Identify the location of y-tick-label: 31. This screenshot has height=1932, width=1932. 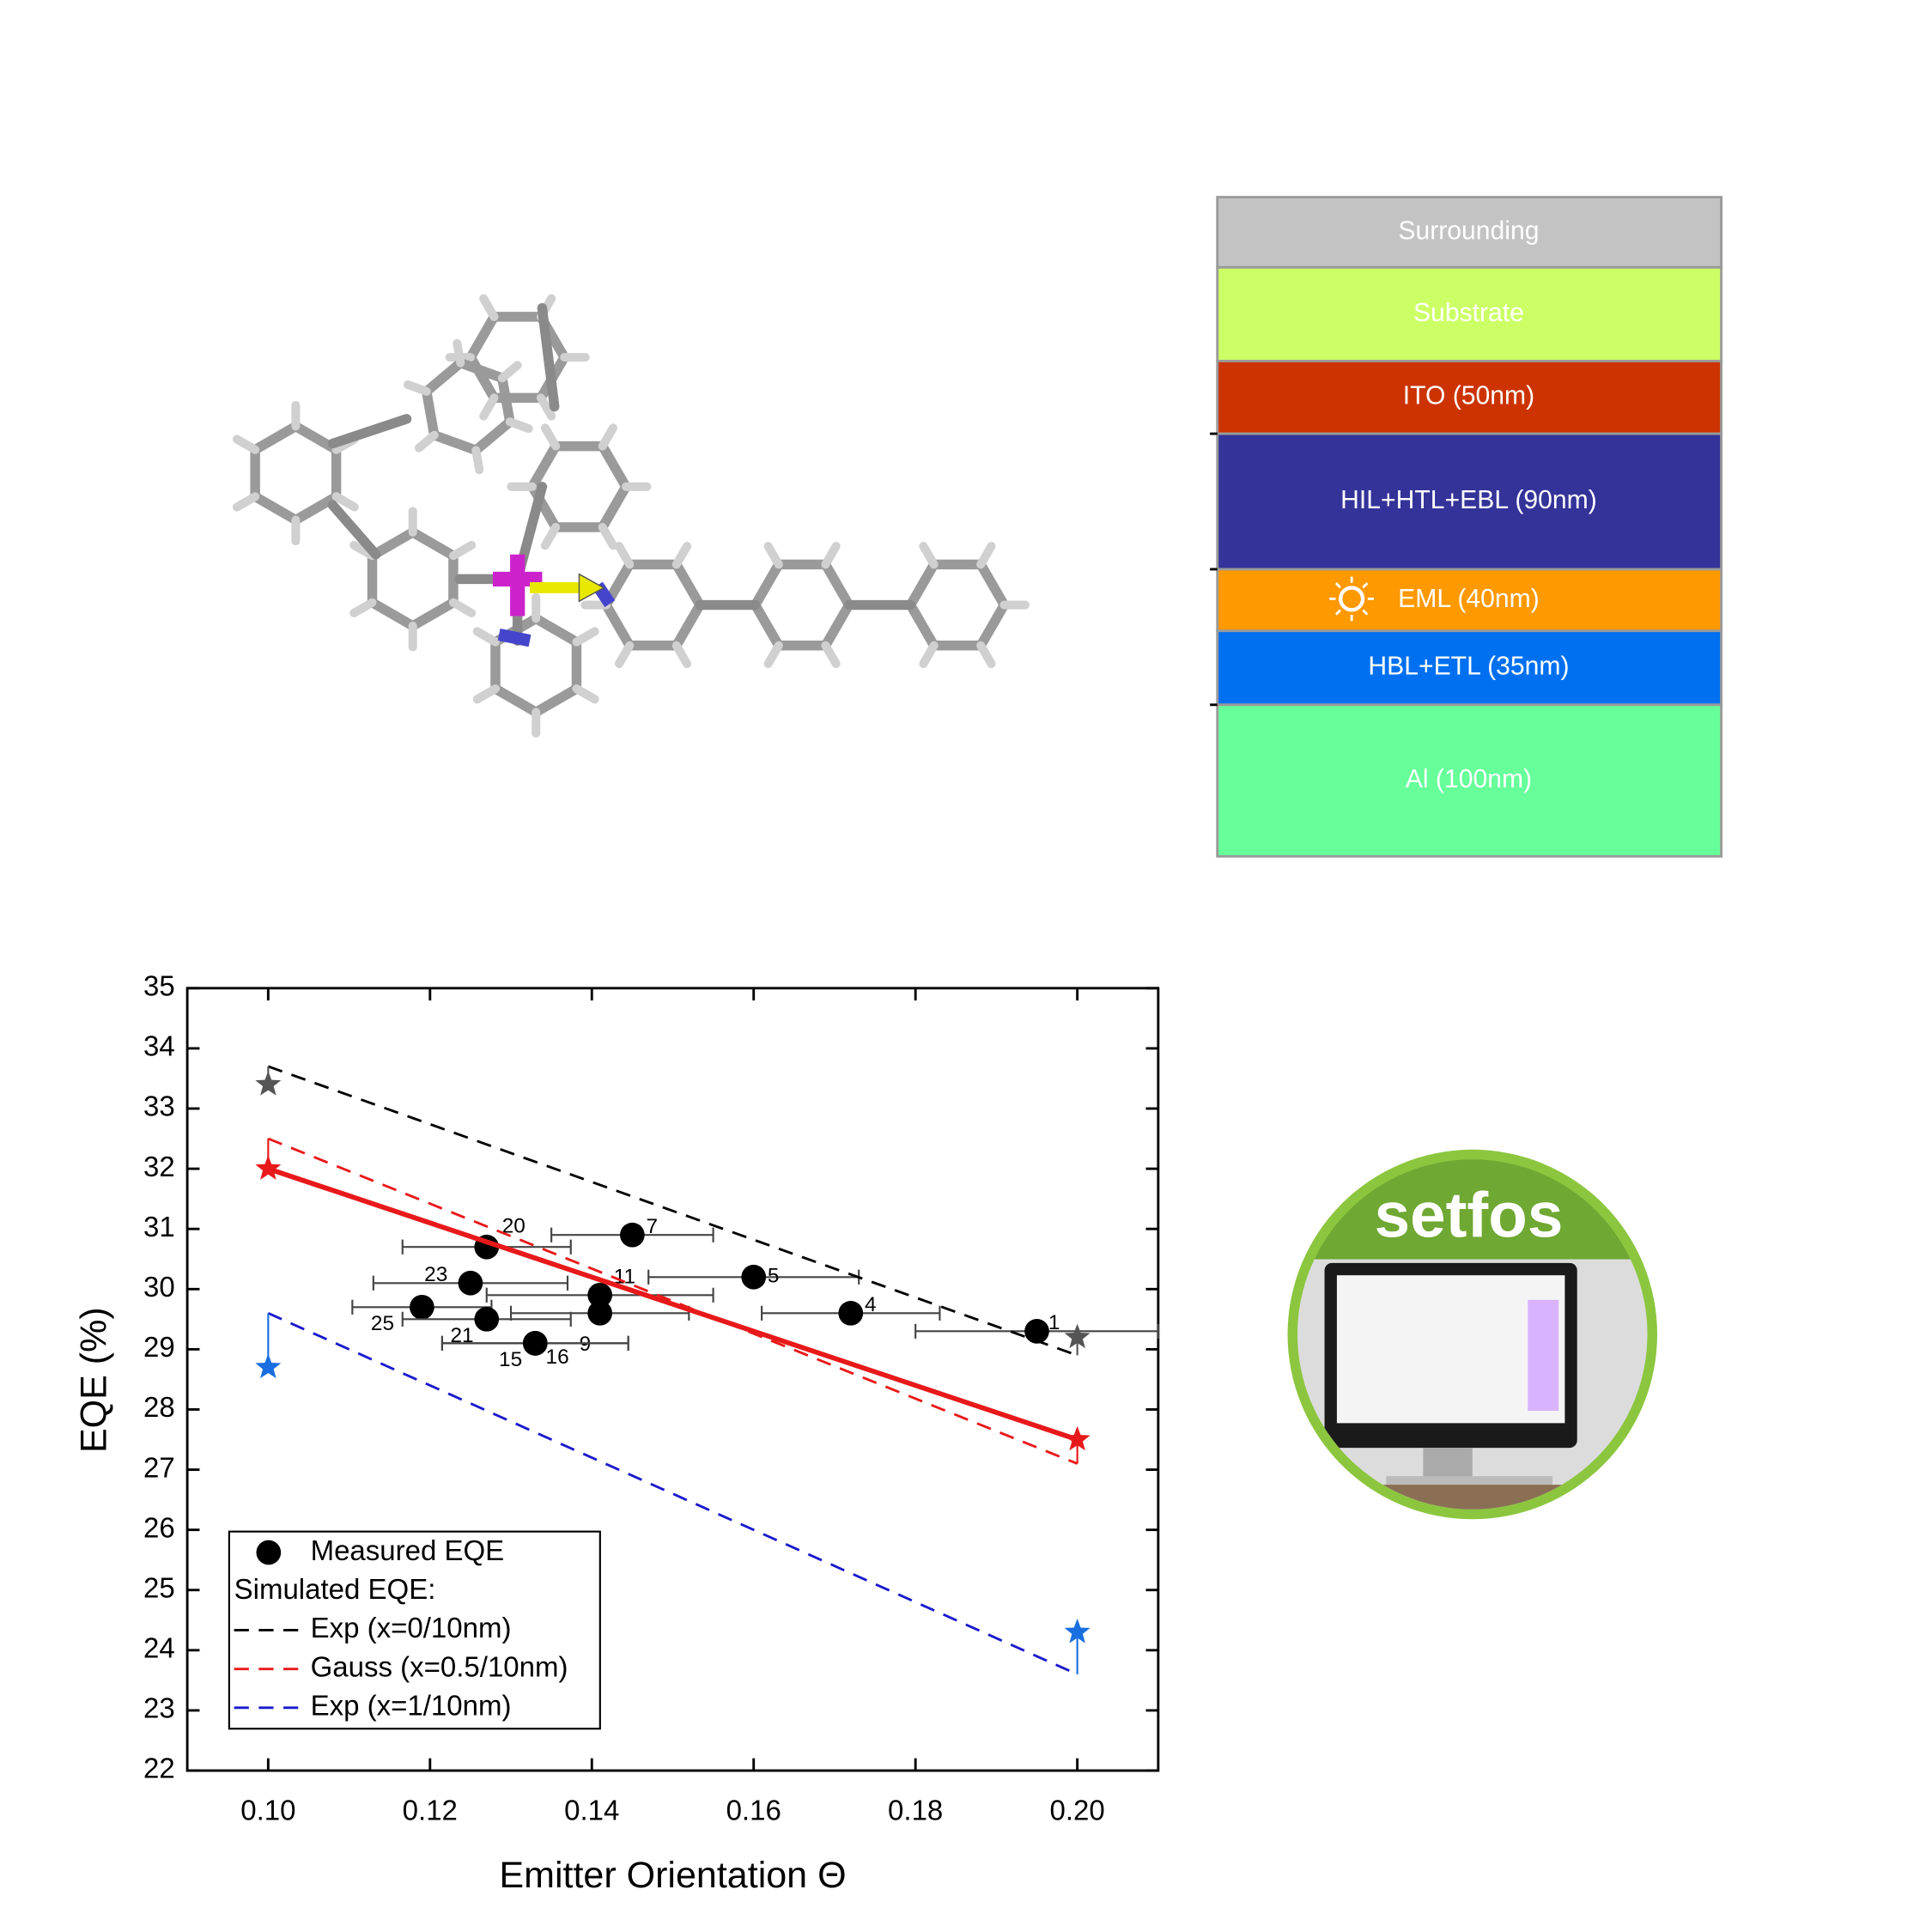
(159, 1226).